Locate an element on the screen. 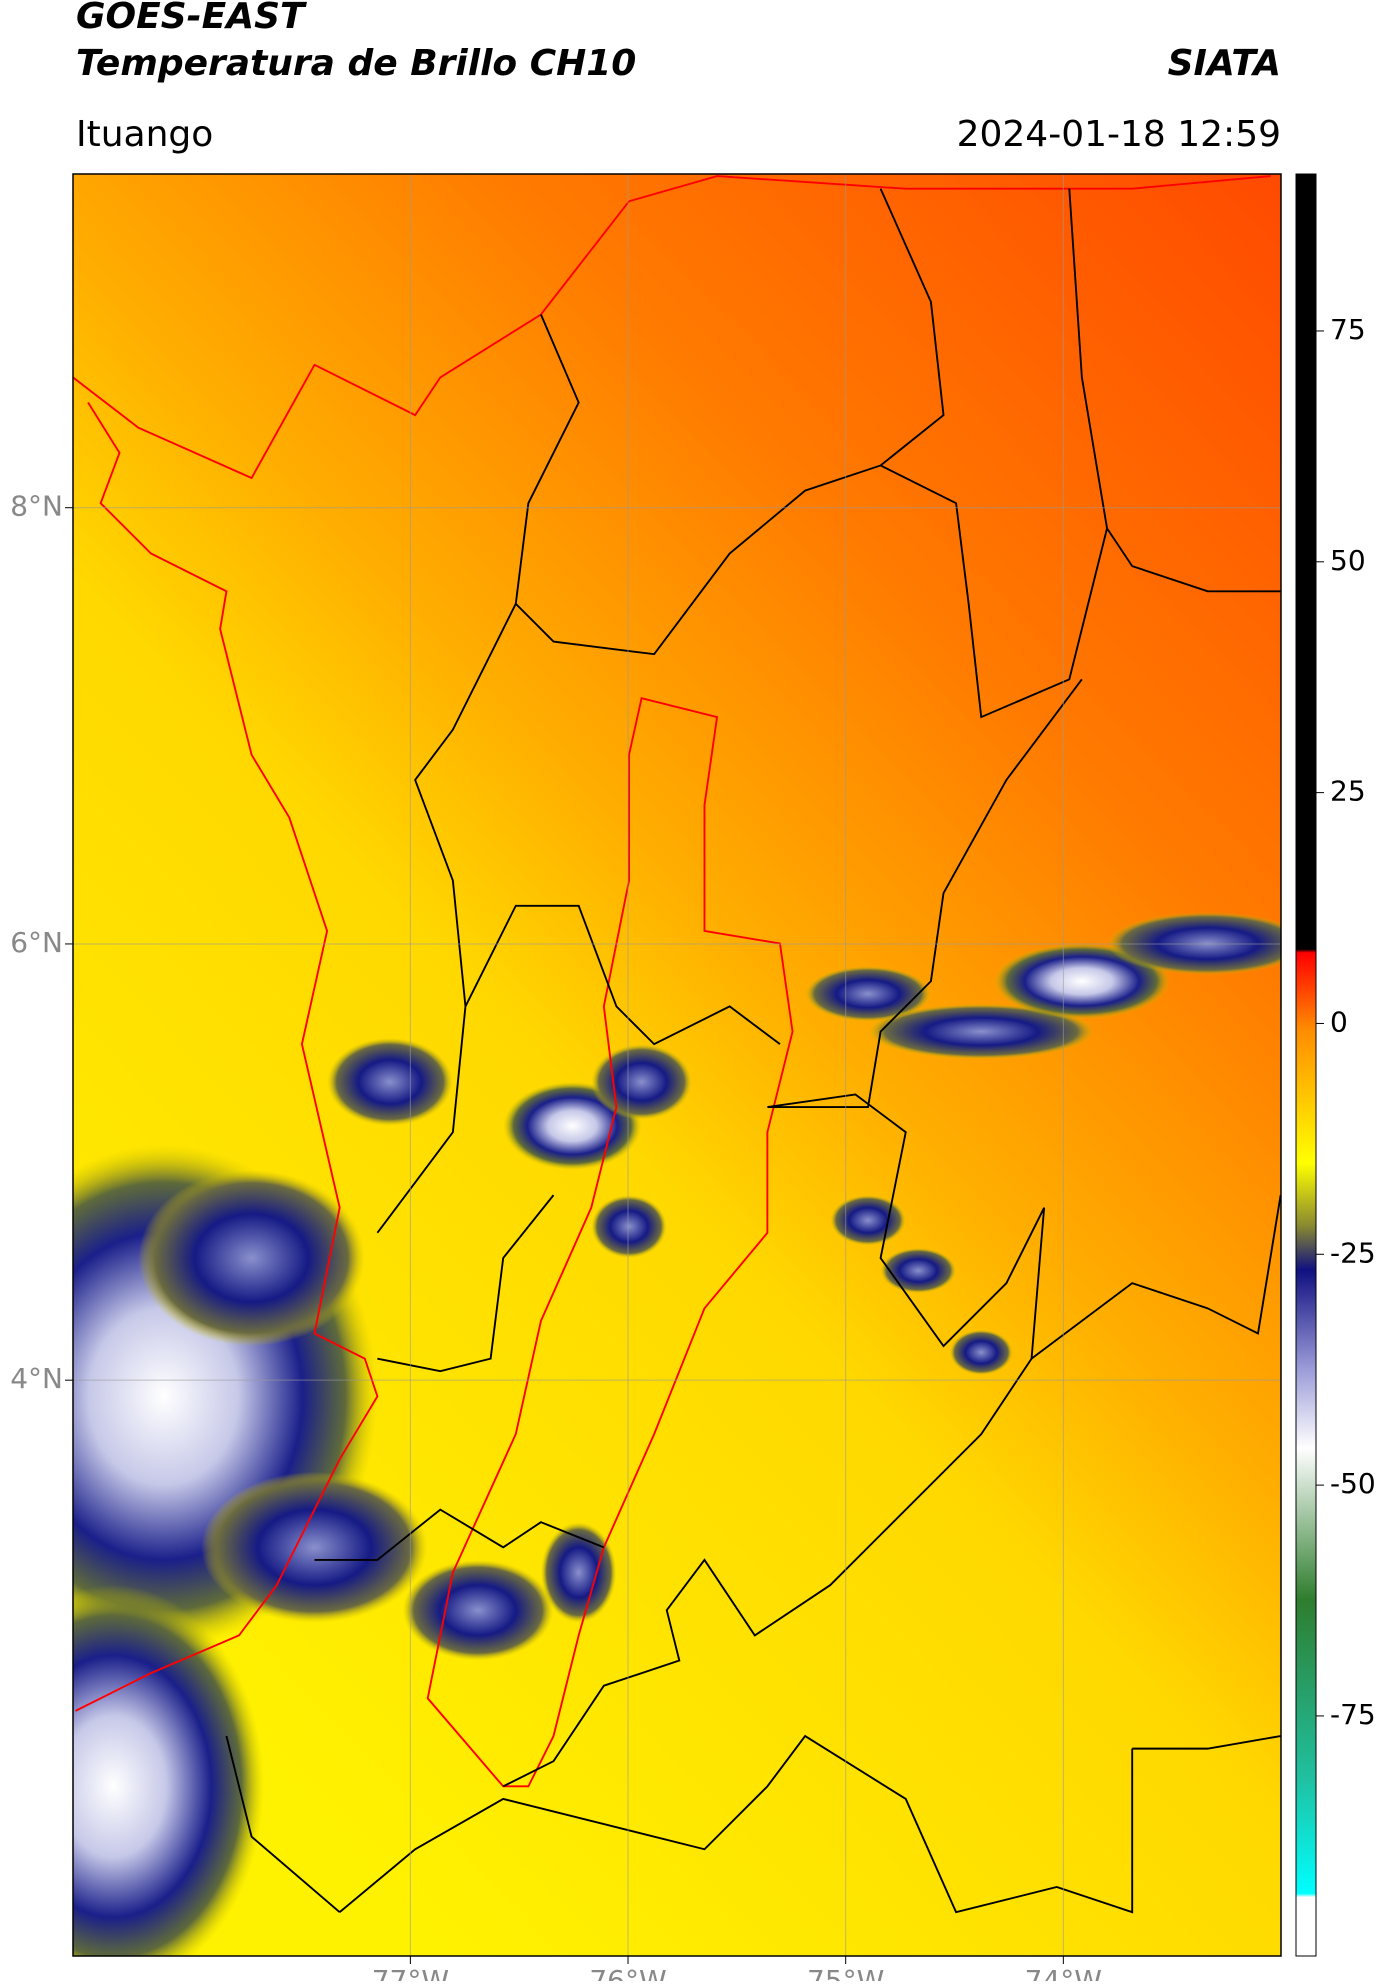  colorbar-label: 75 is located at coordinates (1348, 329).